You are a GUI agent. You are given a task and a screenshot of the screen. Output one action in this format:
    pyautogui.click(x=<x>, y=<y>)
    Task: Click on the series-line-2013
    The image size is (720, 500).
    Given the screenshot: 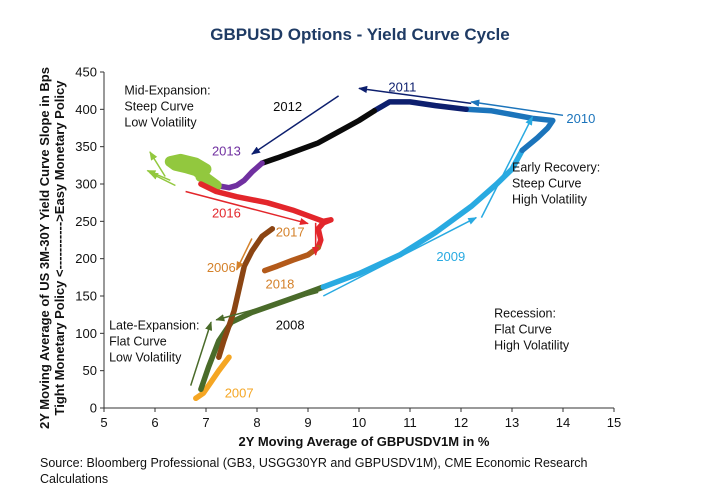 What is the action you would take?
    pyautogui.click(x=239, y=175)
    